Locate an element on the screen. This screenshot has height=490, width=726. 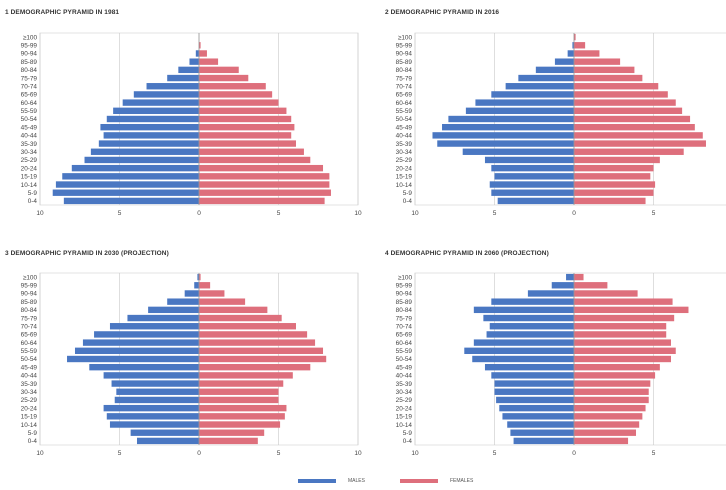
age-tick-label: 15-19 is located at coordinates (404, 177).